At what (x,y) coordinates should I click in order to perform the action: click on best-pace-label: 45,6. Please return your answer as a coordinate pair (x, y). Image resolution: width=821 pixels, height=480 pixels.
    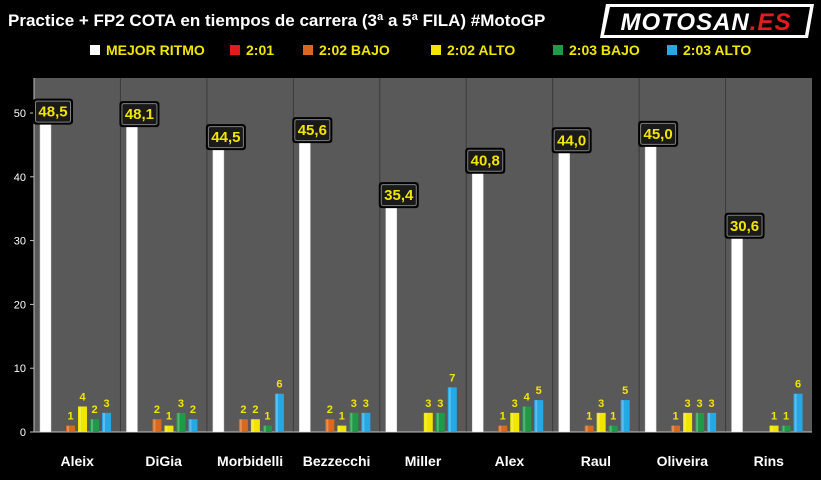
    Looking at the image, I should click on (312, 130).